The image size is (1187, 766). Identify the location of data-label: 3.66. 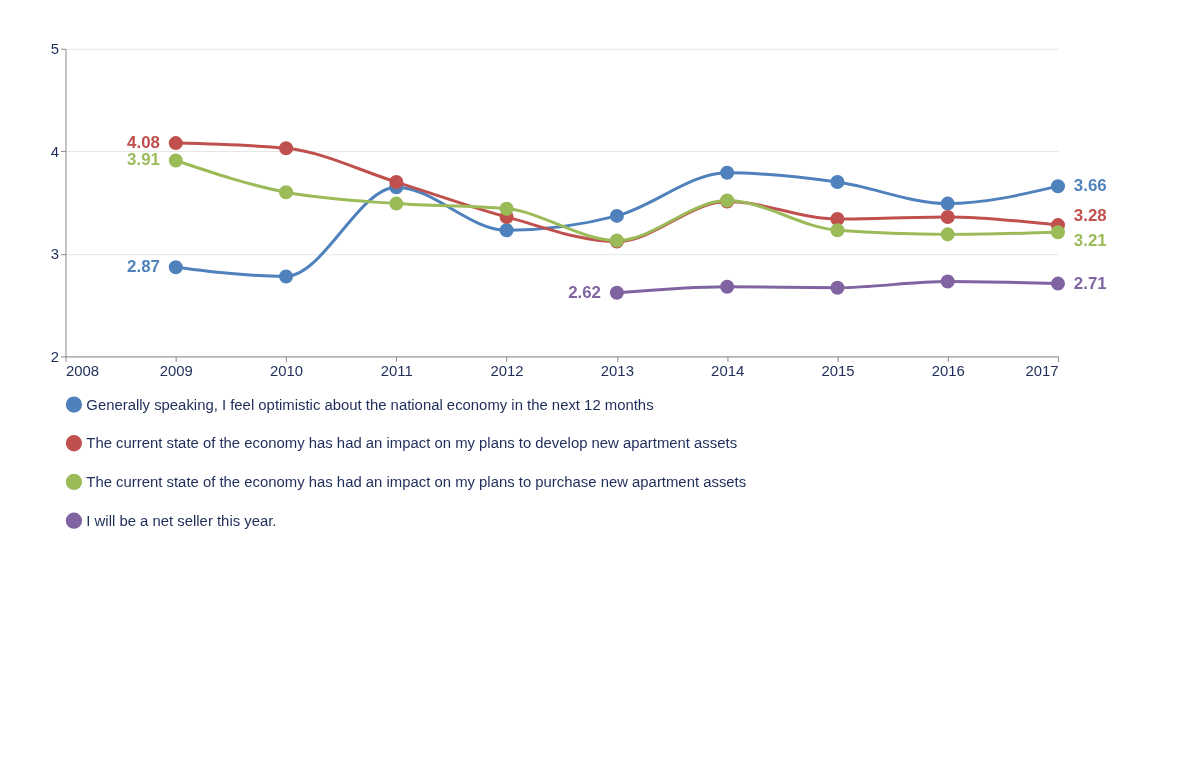
(1090, 186).